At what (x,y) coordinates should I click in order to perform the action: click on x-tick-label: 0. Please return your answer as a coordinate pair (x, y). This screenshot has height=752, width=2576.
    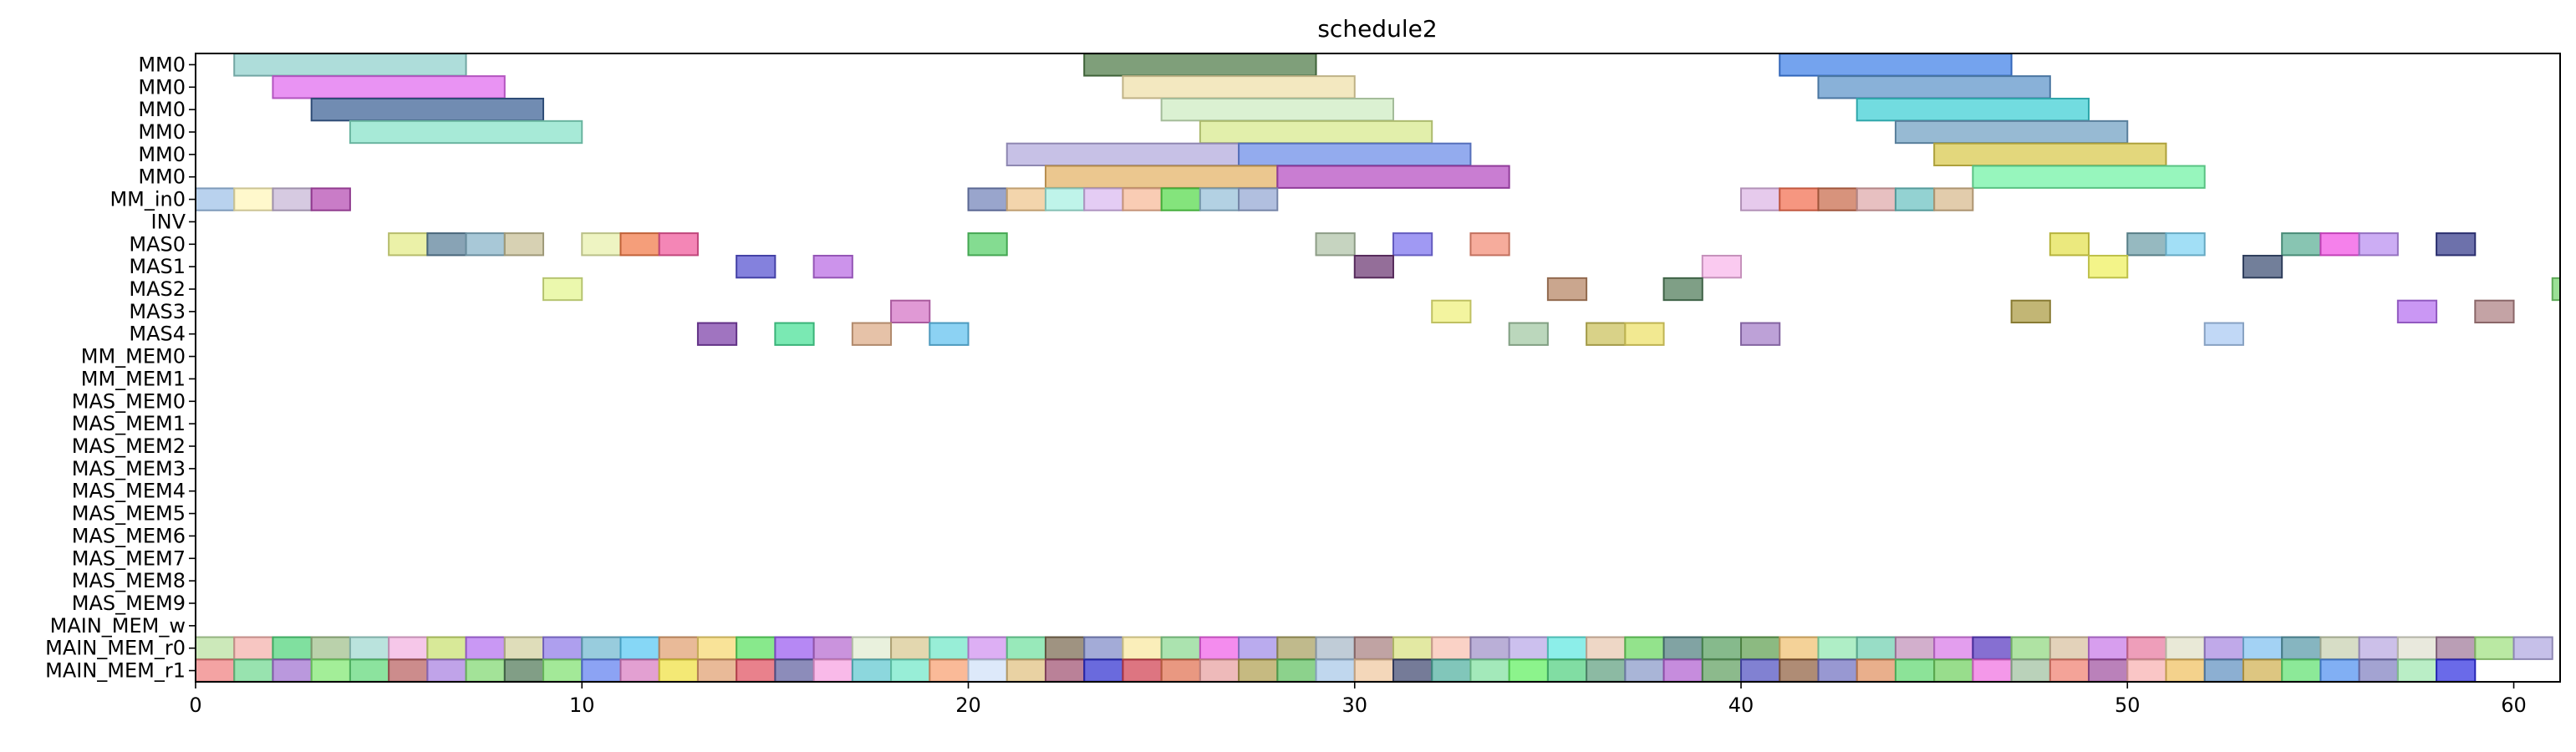
    Looking at the image, I should click on (195, 706).